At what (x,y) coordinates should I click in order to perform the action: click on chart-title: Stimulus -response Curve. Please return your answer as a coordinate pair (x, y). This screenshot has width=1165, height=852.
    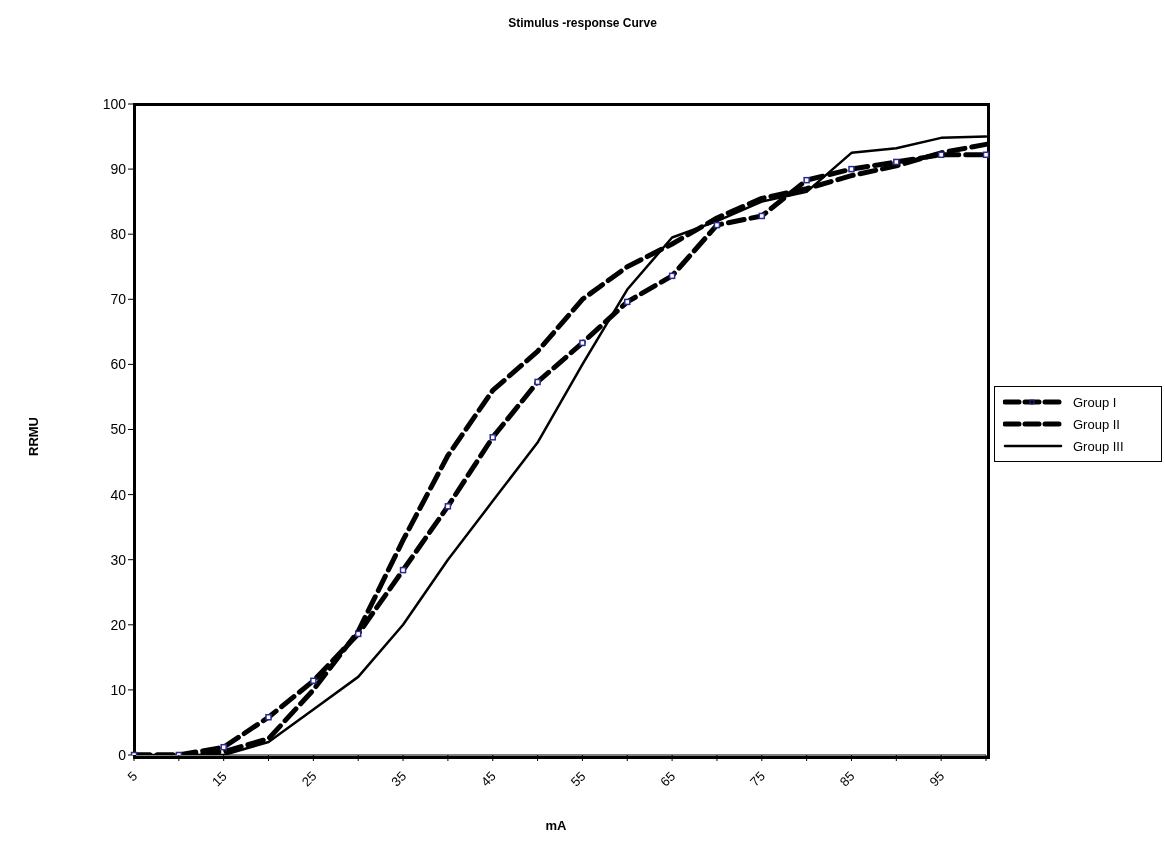
    Looking at the image, I should click on (582, 23).